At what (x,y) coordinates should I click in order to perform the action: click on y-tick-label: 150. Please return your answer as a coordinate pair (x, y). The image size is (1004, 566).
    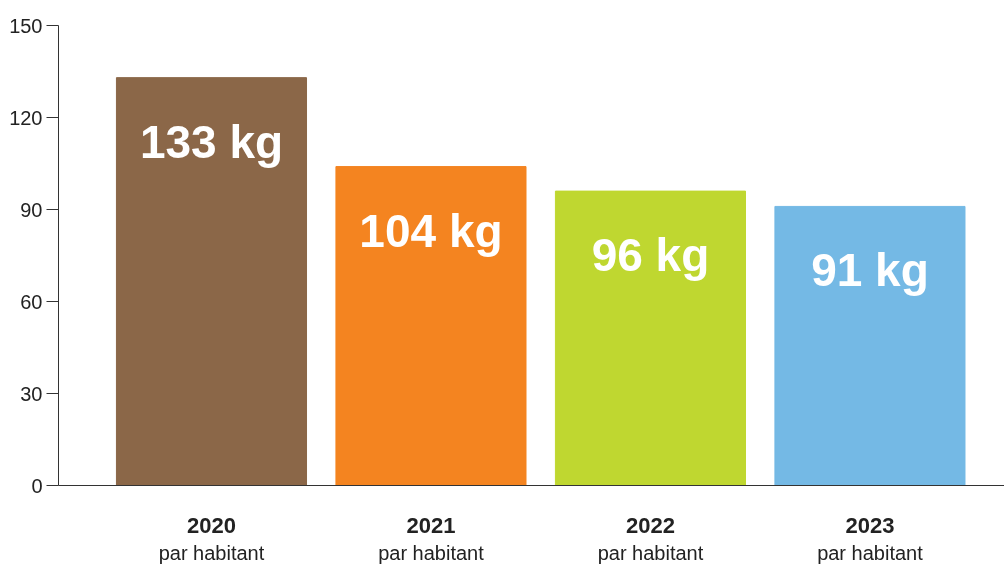
    Looking at the image, I should click on (26, 25).